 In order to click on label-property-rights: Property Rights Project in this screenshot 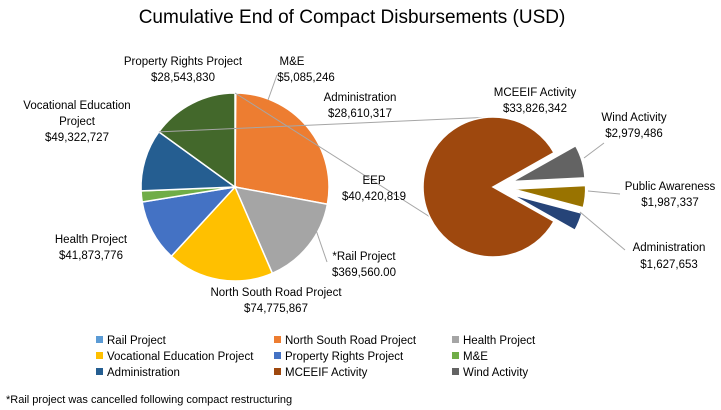, I will do `click(183, 62)`.